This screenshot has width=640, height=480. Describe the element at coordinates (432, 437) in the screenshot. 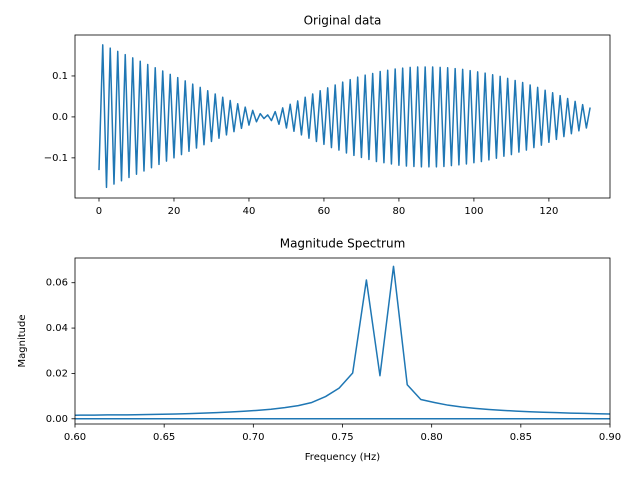

I see `x-tick-label: 0.80` at that location.